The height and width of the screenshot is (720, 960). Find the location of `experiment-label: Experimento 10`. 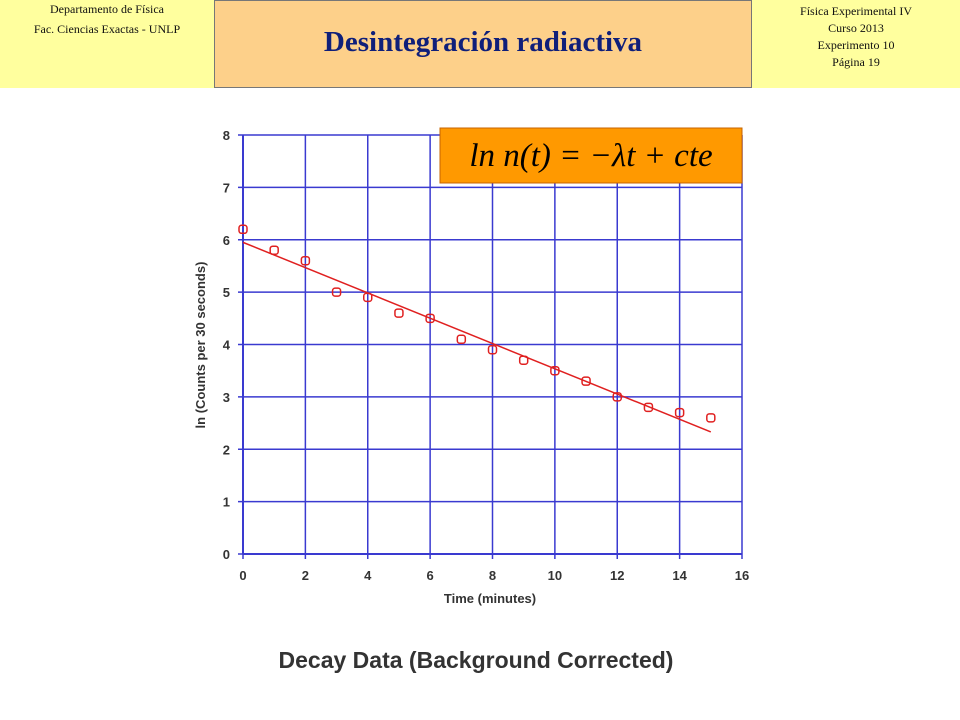

experiment-label: Experimento 10 is located at coordinates (856, 45).